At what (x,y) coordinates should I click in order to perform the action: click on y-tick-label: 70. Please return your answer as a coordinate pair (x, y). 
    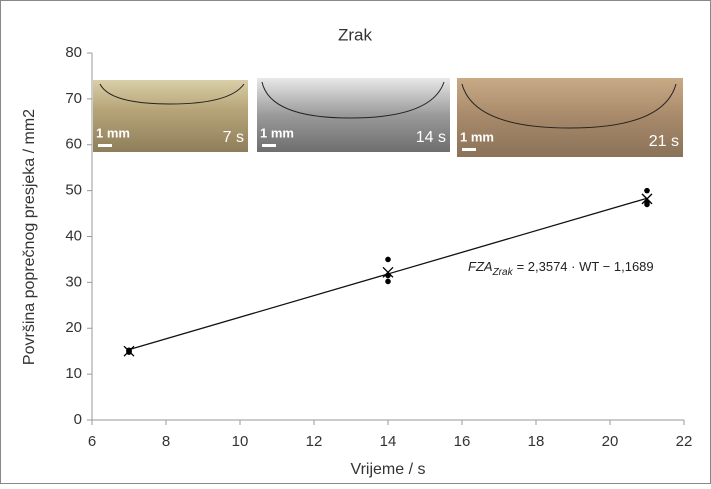
    Looking at the image, I should click on (73, 98).